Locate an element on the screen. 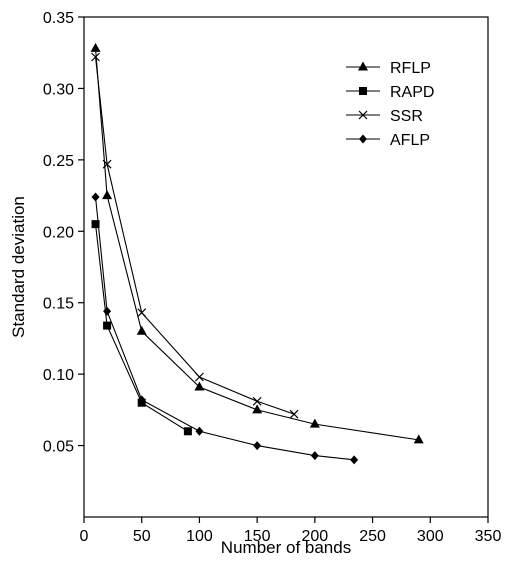 Image resolution: width=517 pixels, height=561 pixels. y-tick-label: 0.05 is located at coordinates (58, 447).